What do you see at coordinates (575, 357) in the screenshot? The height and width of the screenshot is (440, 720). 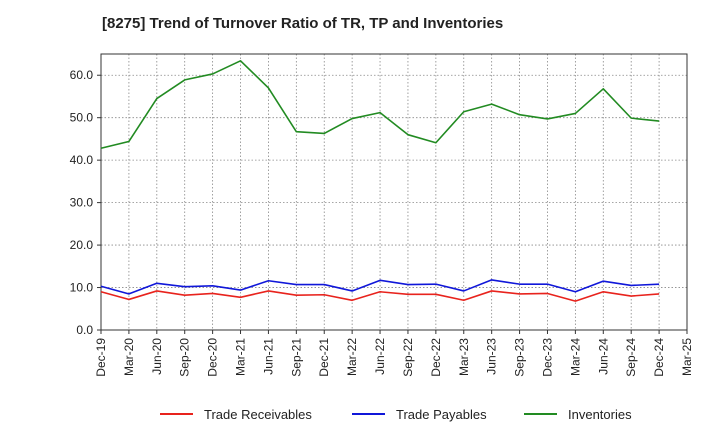 I see `x-tick-label: Mar-24` at bounding box center [575, 357].